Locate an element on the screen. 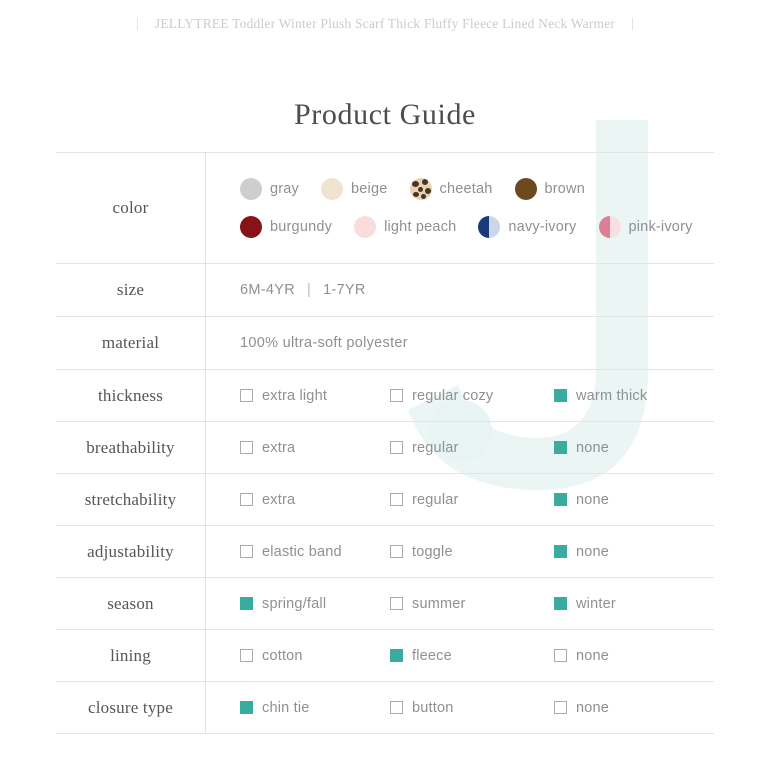 The image size is (770, 770). option-stretchability-extra: extra is located at coordinates (315, 500).